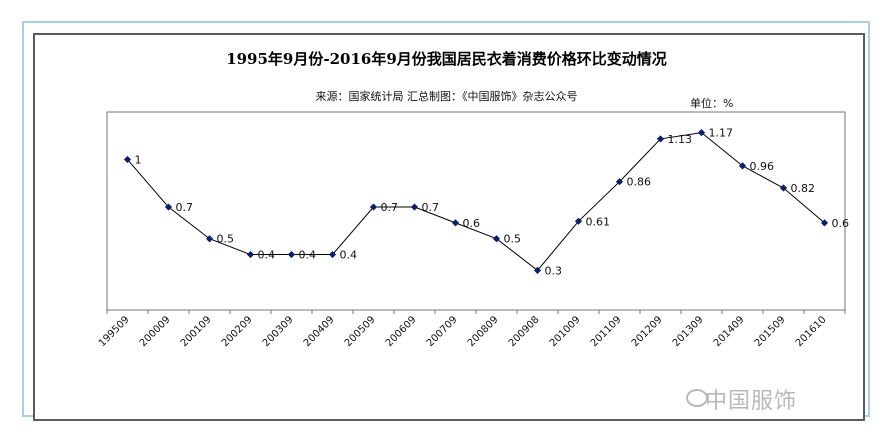 The image size is (893, 442). I want to click on x-tick-label: 200209, so click(237, 331).